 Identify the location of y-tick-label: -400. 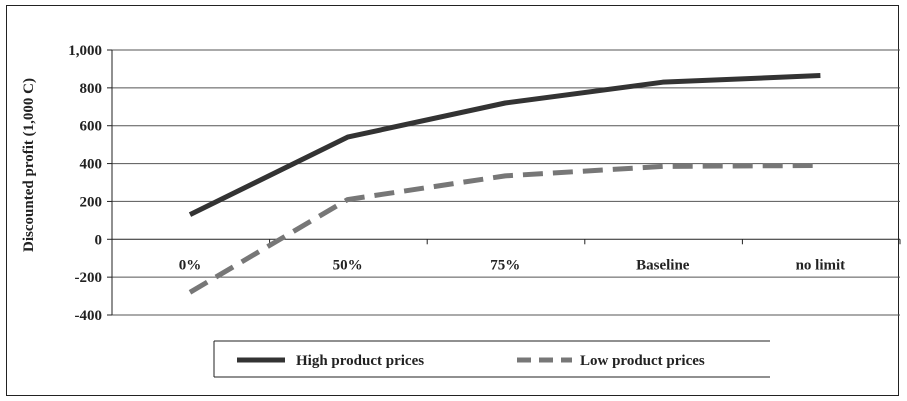
(89, 316).